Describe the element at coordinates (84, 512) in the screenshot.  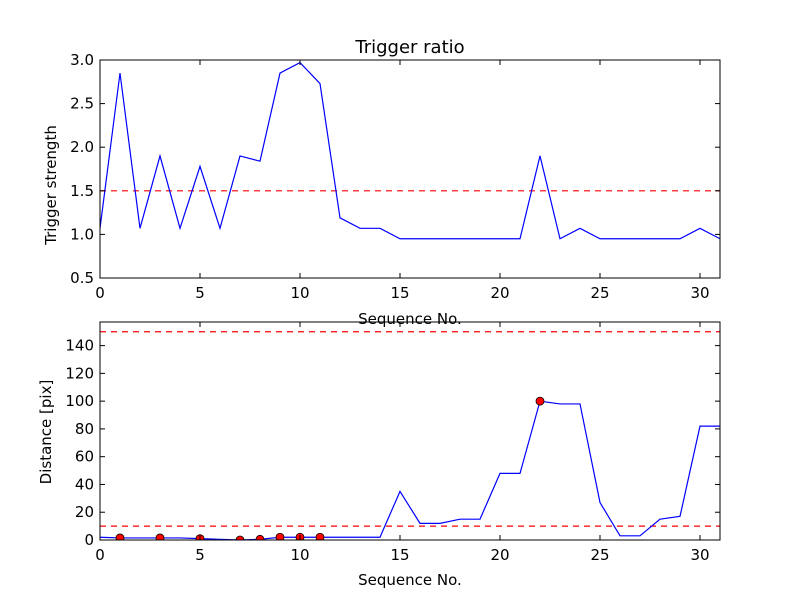
I see `y-tick-label: 20` at that location.